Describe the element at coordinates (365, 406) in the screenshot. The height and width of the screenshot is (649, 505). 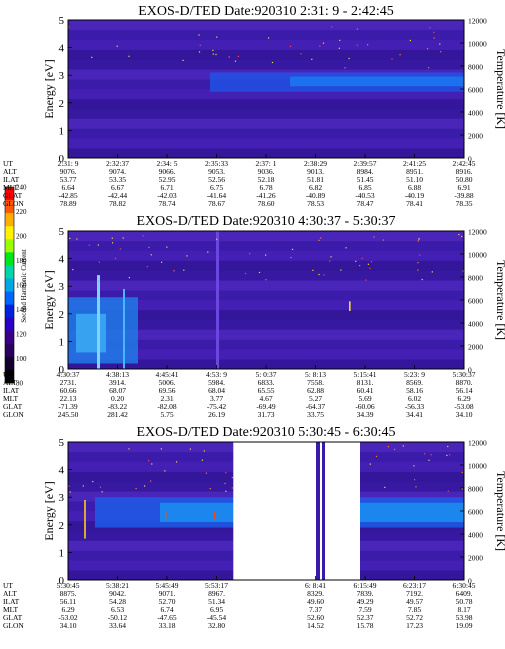
I see `table-cell: -60.06` at that location.